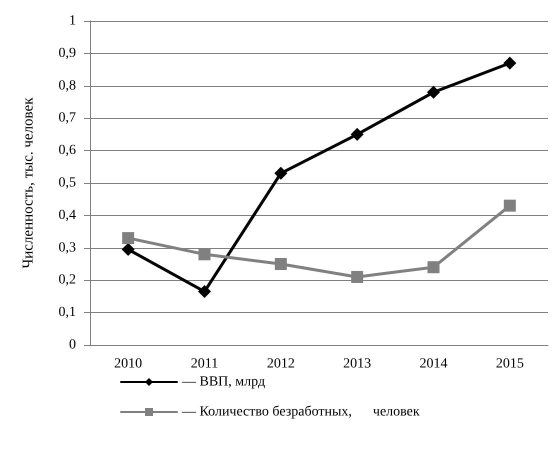  What do you see at coordinates (67, 215) in the screenshot?
I see `y-tick-label: 0,4` at bounding box center [67, 215].